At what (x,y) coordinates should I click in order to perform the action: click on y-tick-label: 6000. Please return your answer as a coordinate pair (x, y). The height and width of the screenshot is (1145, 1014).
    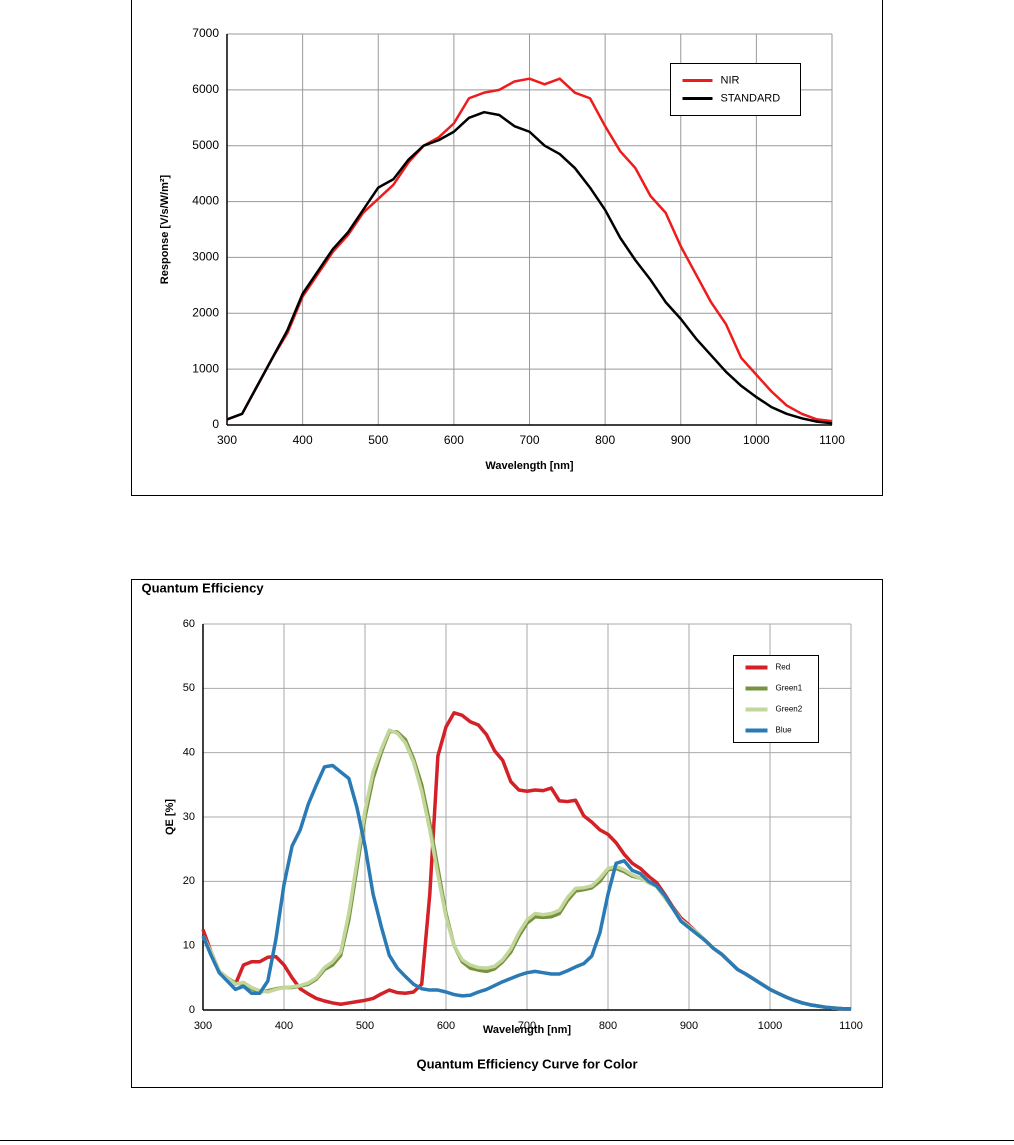
    Looking at the image, I should click on (205, 89).